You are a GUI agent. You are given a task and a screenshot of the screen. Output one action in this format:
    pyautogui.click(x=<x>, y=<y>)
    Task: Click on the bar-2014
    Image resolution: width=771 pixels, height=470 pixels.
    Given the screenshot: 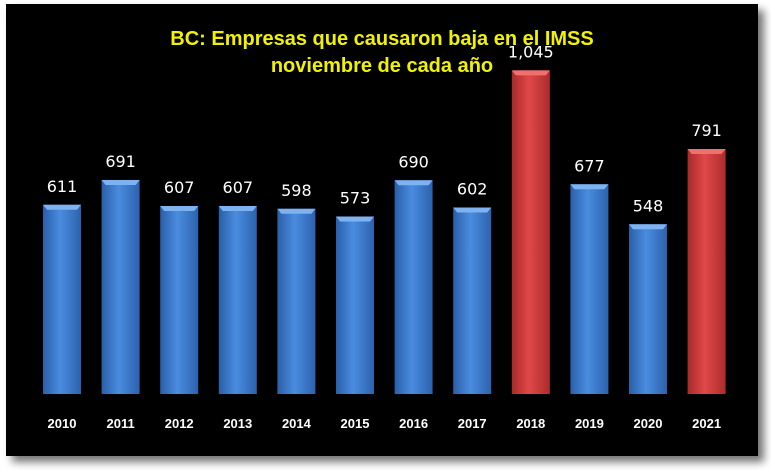 What is the action you would take?
    pyautogui.click(x=296, y=301)
    